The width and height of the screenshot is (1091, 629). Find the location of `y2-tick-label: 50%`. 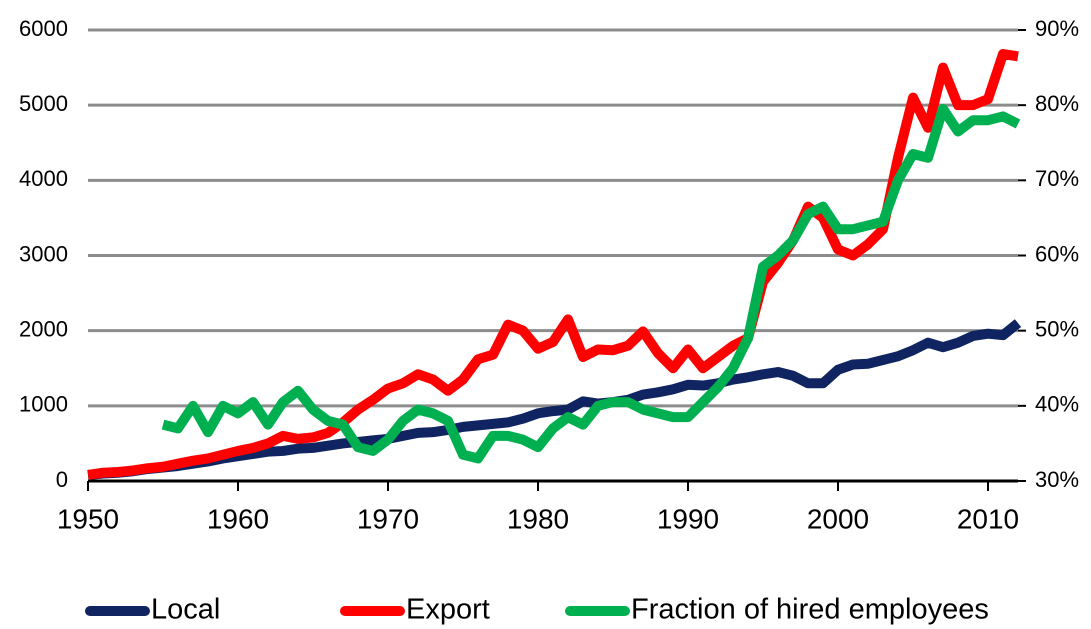

y2-tick-label: 50% is located at coordinates (1057, 328).